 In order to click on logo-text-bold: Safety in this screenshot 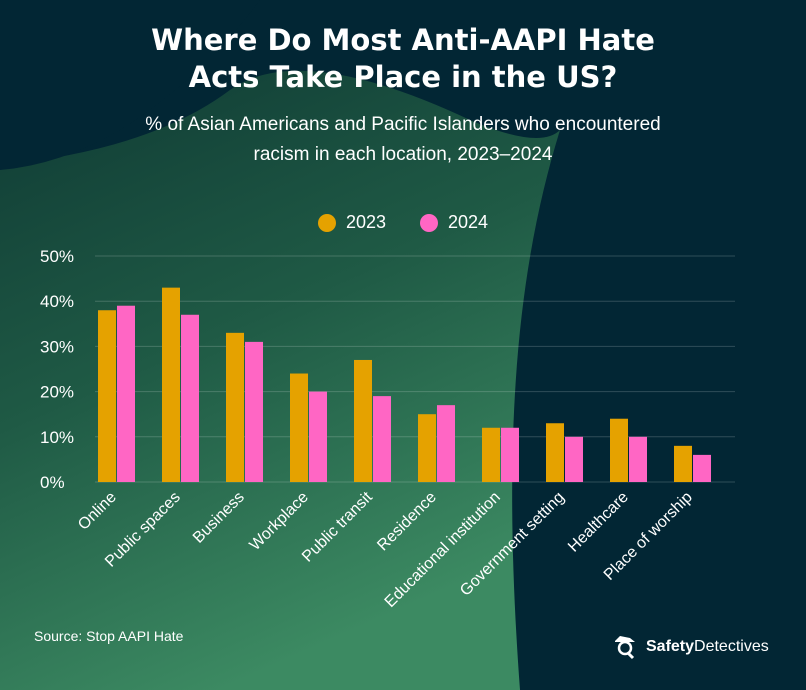, I will do `click(670, 646)`.